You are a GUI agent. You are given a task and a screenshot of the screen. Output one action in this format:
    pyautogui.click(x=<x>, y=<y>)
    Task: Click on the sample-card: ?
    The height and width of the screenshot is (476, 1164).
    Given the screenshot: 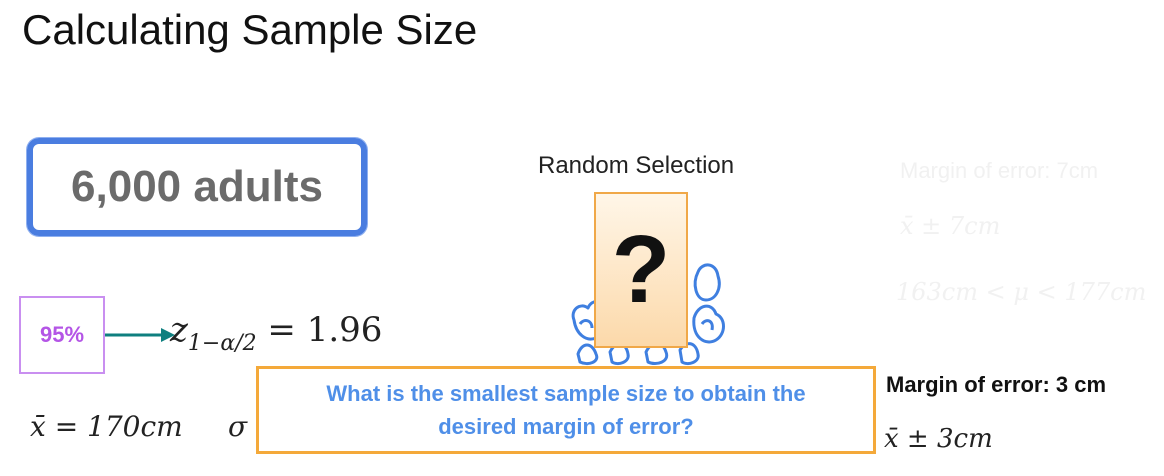 What is the action you would take?
    pyautogui.click(x=641, y=270)
    